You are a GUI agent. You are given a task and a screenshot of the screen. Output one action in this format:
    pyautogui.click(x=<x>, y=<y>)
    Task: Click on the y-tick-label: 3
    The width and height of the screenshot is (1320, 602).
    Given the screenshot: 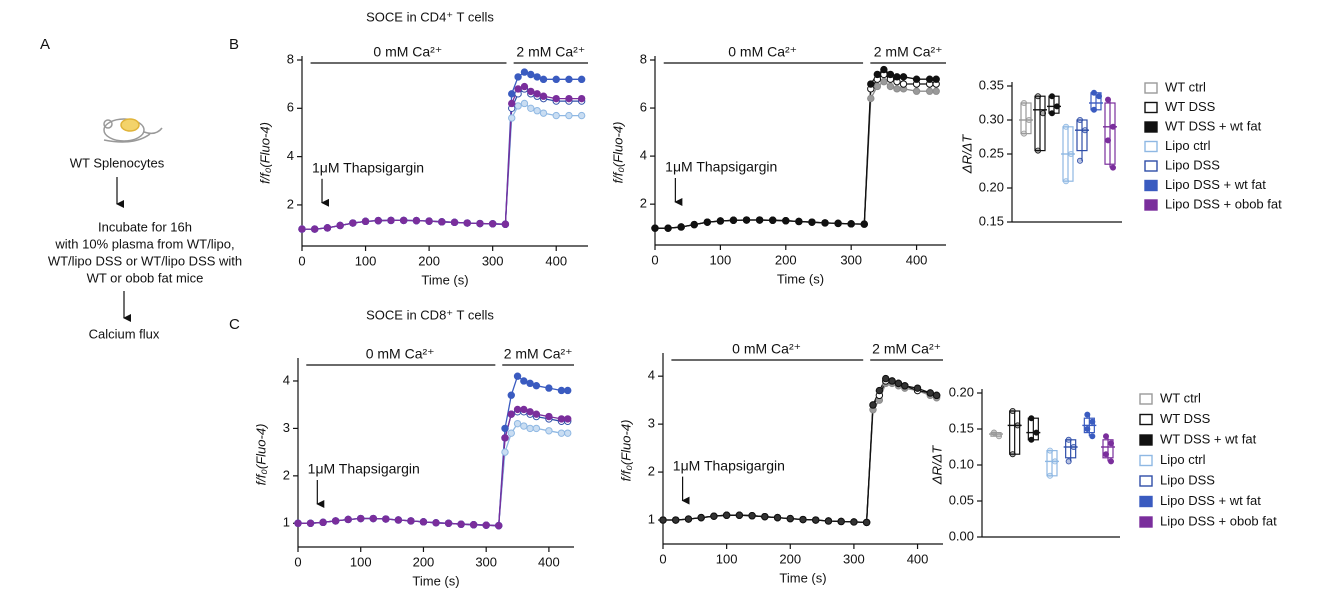 What is the action you would take?
    pyautogui.click(x=286, y=427)
    